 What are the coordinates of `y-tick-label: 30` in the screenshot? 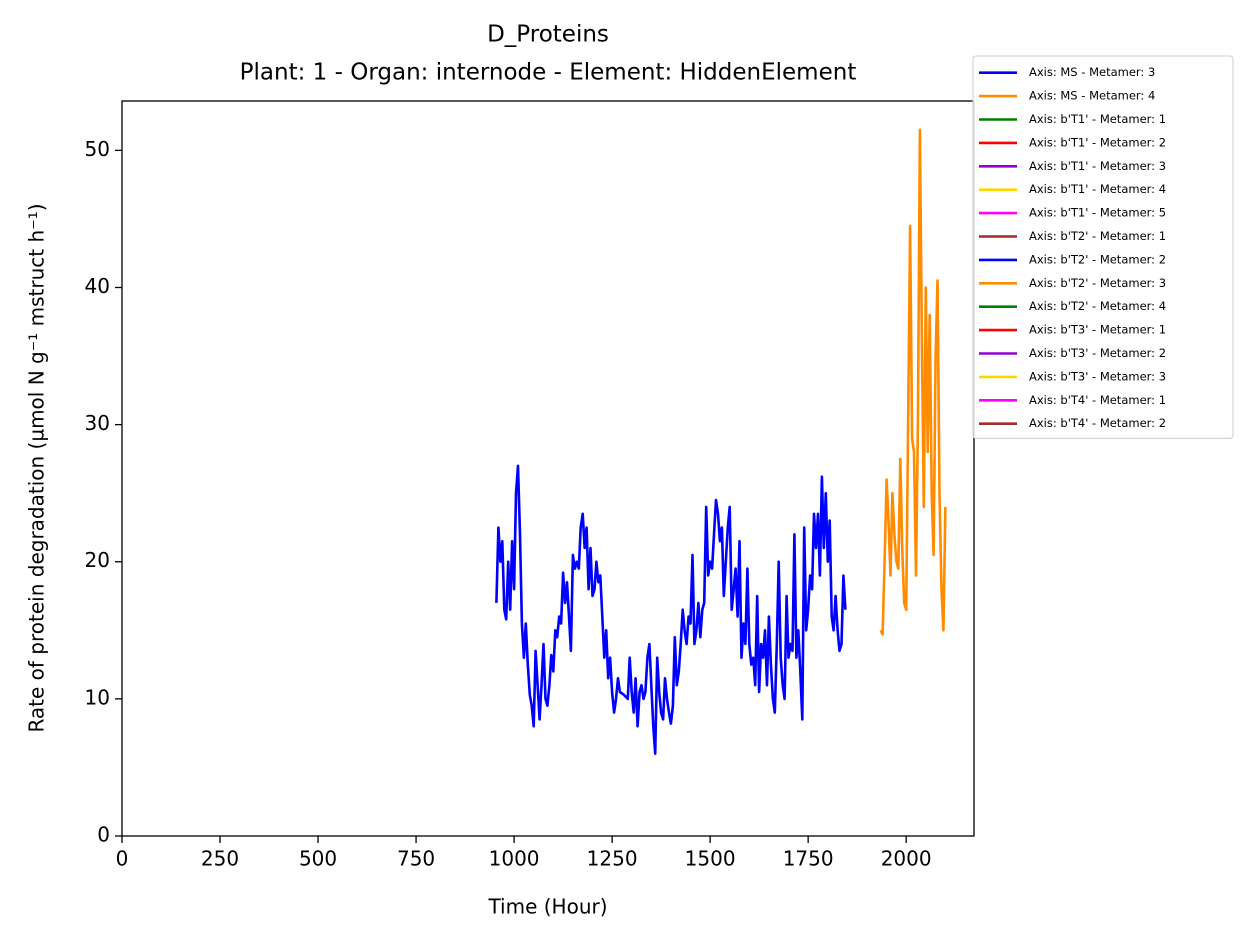 It's located at (97, 423).